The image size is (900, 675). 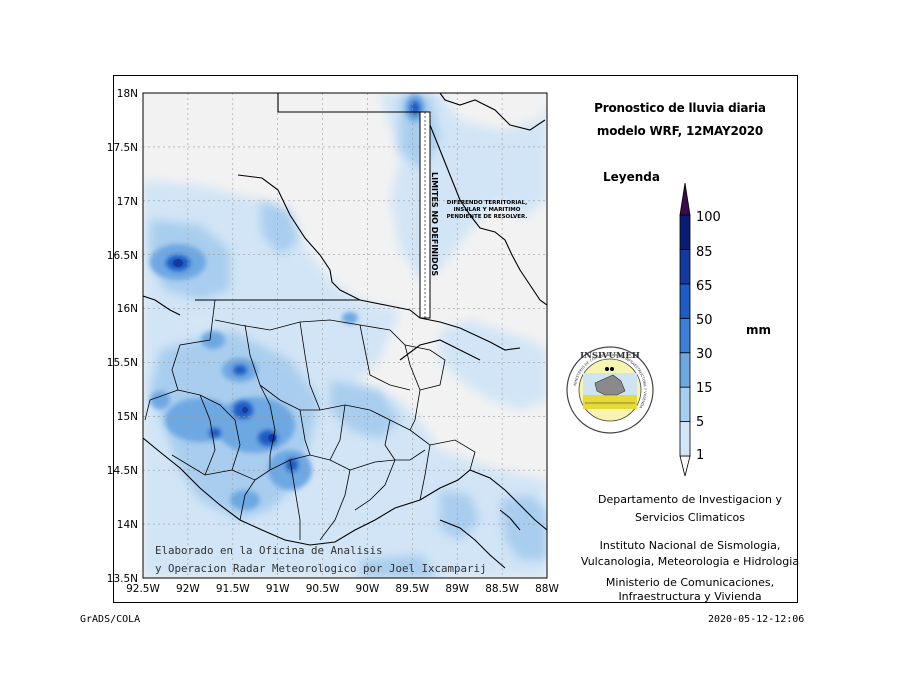 What do you see at coordinates (690, 596) in the screenshot?
I see `credit-min-2: Infraestructura y Vivienda` at bounding box center [690, 596].